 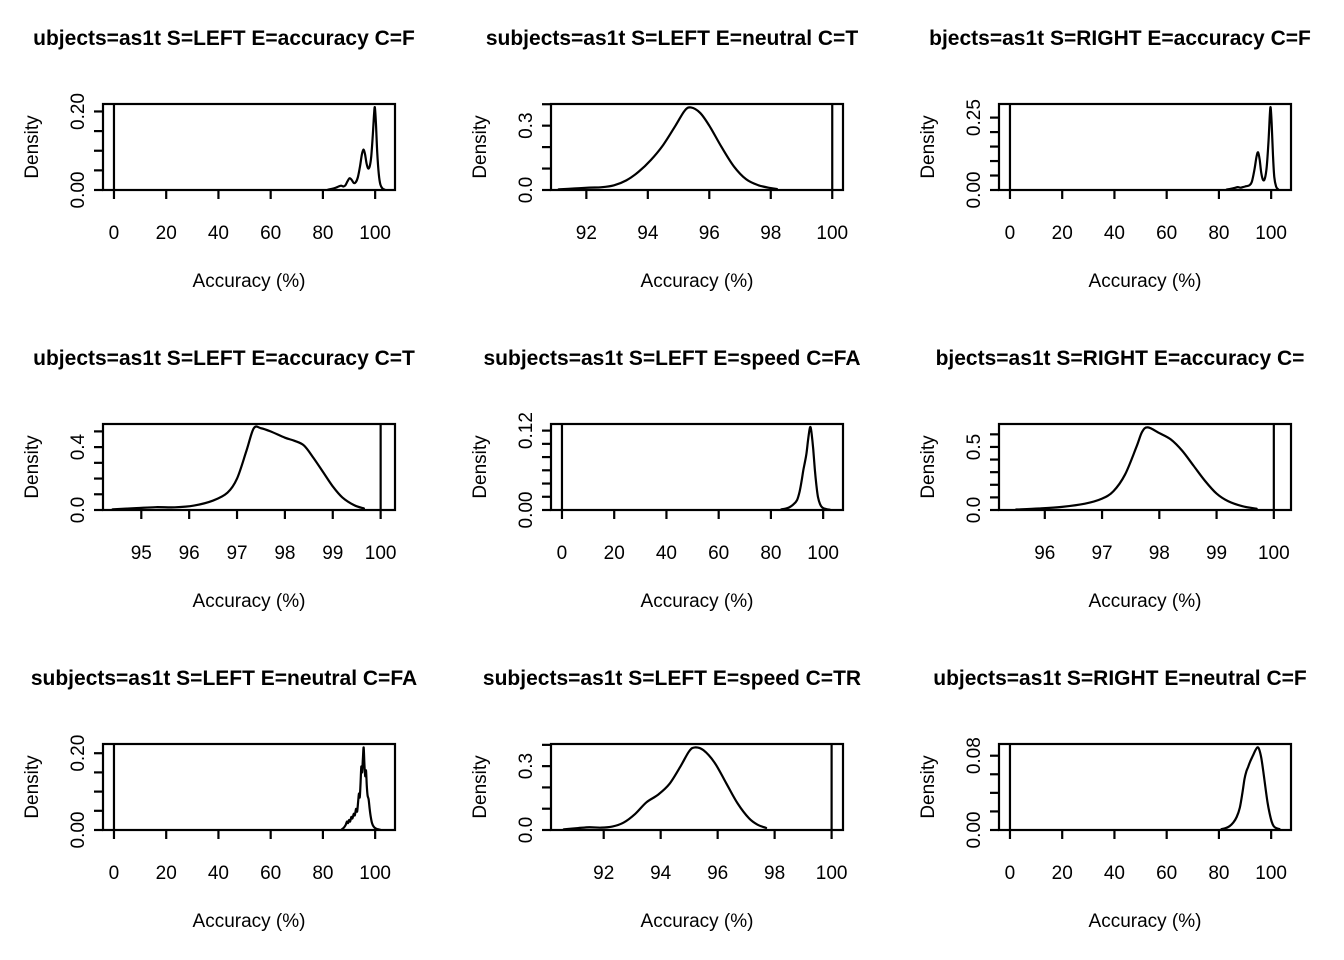 I want to click on y-tick-label: 0.4, so click(x=78, y=446).